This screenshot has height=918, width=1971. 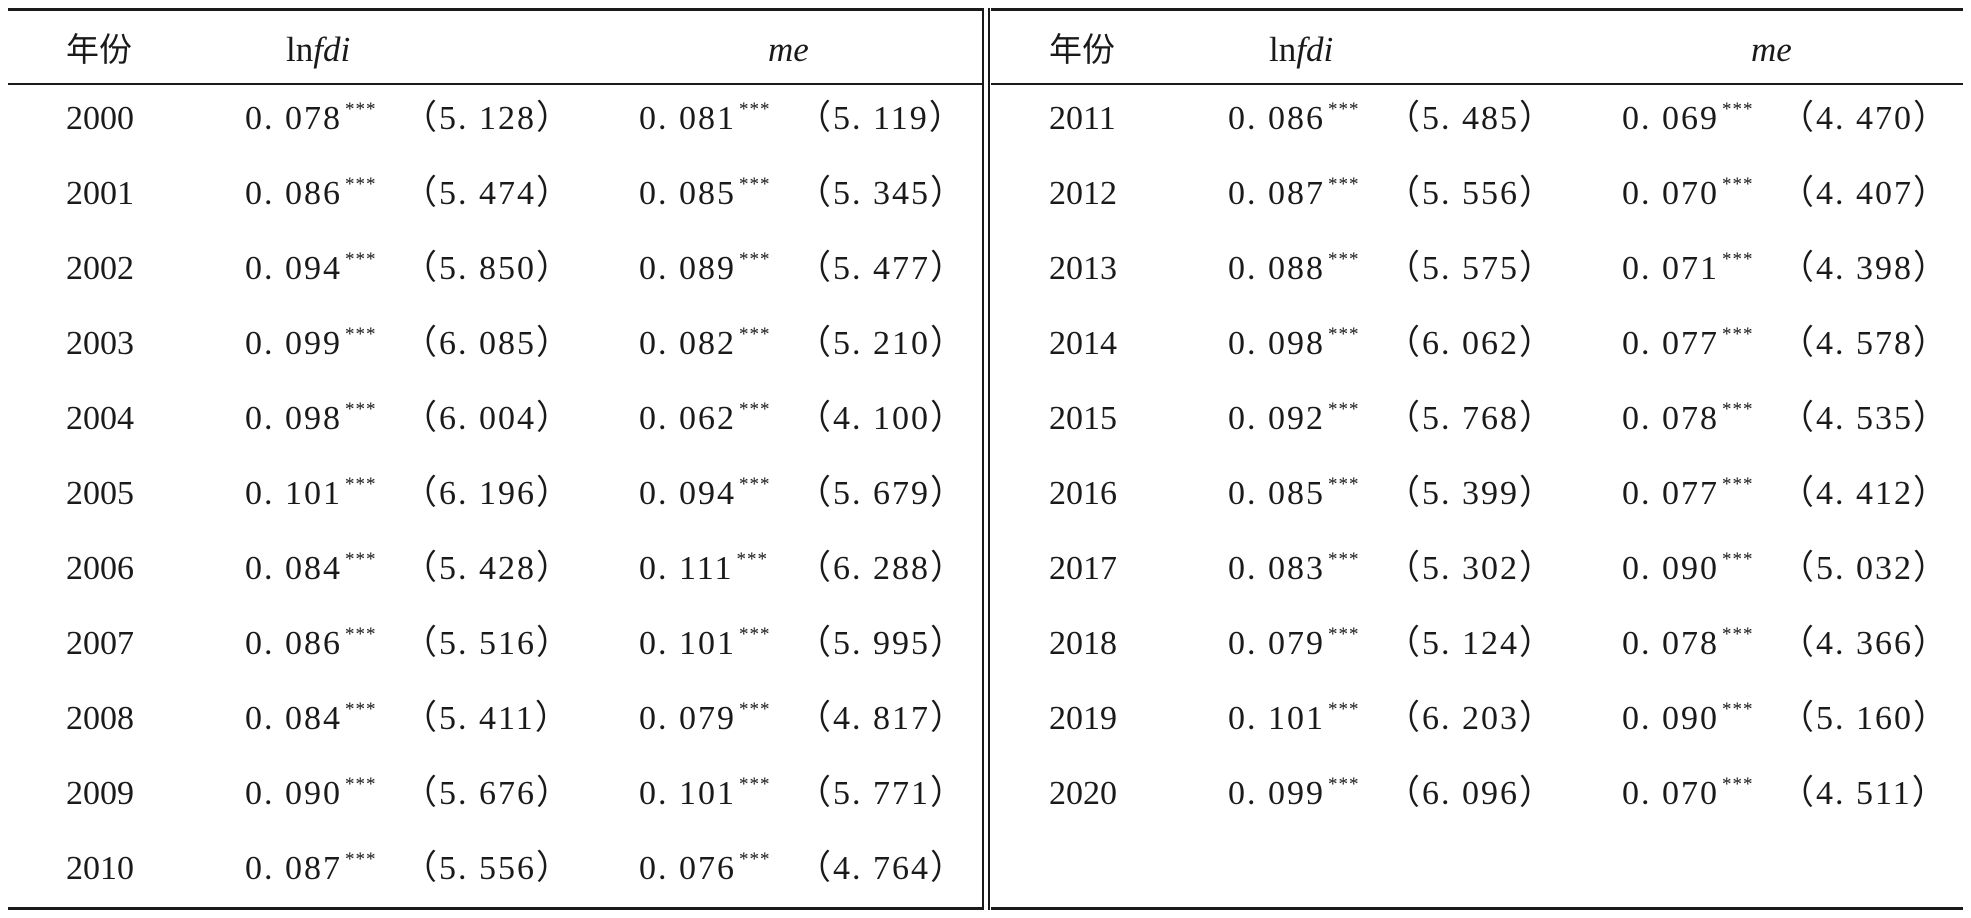 What do you see at coordinates (1083, 269) in the screenshot?
I see `year-cell: 2013` at bounding box center [1083, 269].